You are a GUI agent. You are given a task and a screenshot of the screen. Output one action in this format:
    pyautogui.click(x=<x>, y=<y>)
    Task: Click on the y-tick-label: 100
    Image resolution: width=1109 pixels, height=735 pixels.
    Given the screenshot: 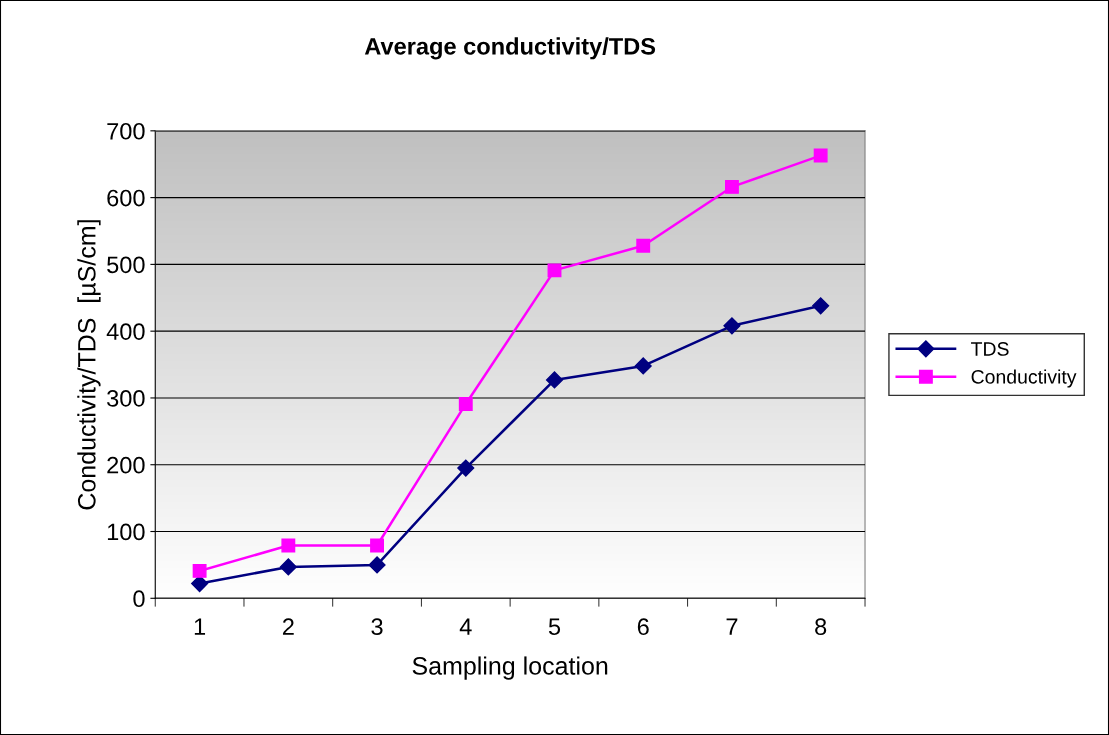 What is the action you would take?
    pyautogui.click(x=126, y=532)
    